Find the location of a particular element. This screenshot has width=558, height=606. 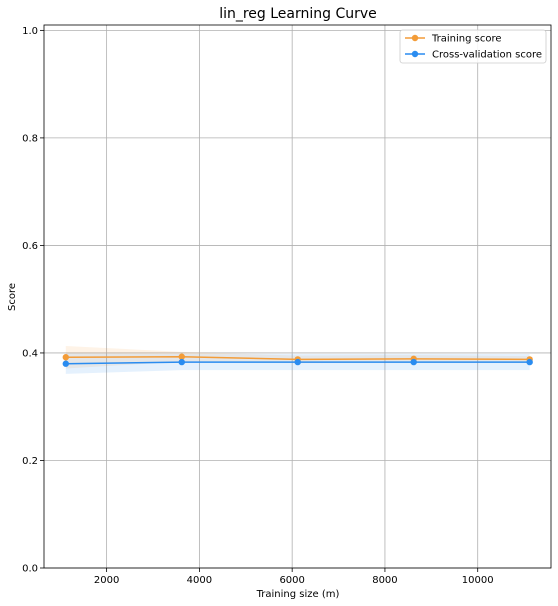

legend: Training score Cross-validation score is located at coordinates (473, 46).